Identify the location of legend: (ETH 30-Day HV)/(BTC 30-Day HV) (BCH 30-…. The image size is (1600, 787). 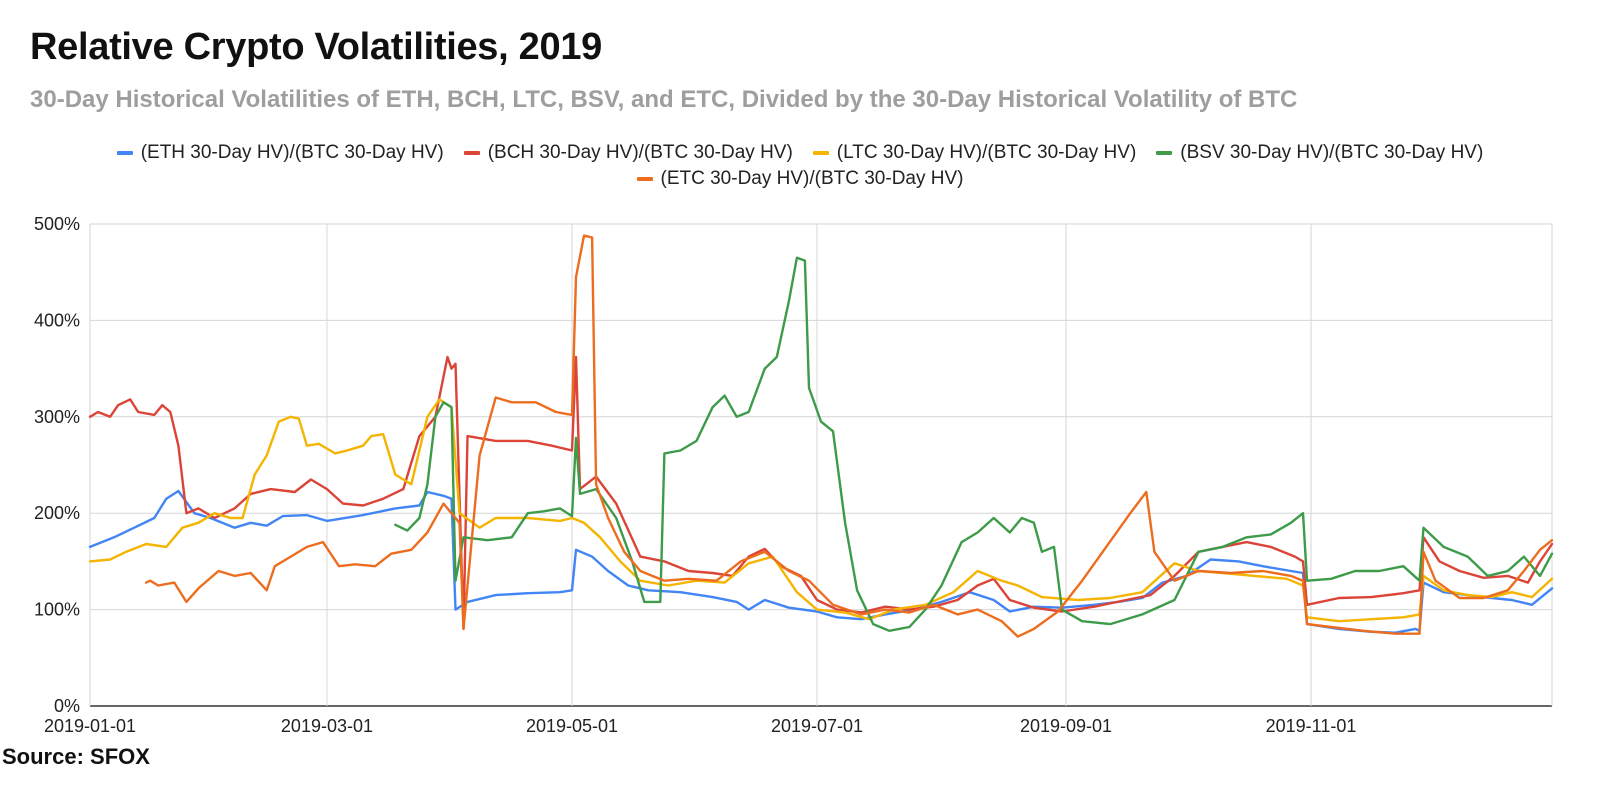
(800, 166).